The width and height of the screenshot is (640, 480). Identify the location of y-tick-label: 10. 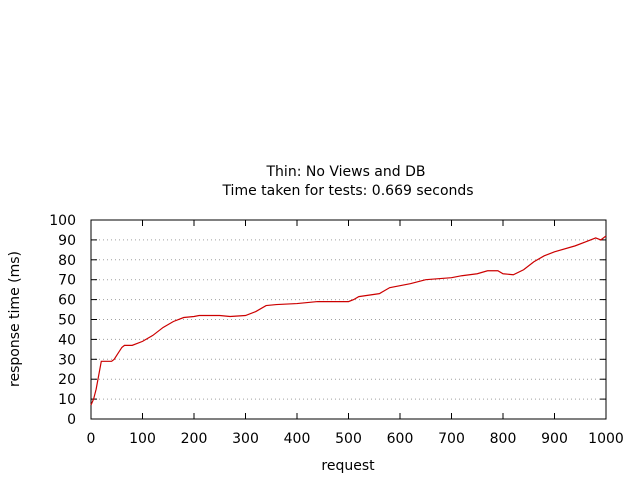
(67, 400).